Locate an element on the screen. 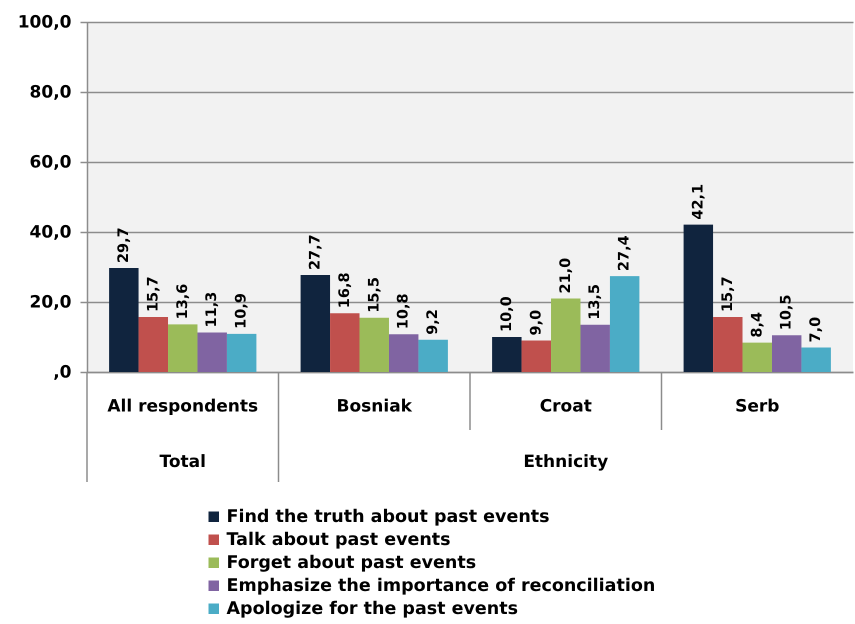 This screenshot has height=624, width=855. legend-label: Find the truth about past events is located at coordinates (388, 516).